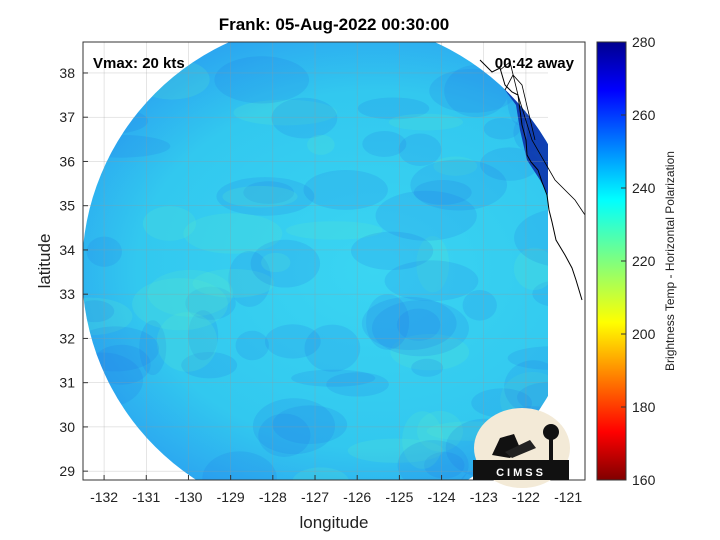  Describe the element at coordinates (644, 261) in the screenshot. I see `colorbar-tick-label: 220` at that location.